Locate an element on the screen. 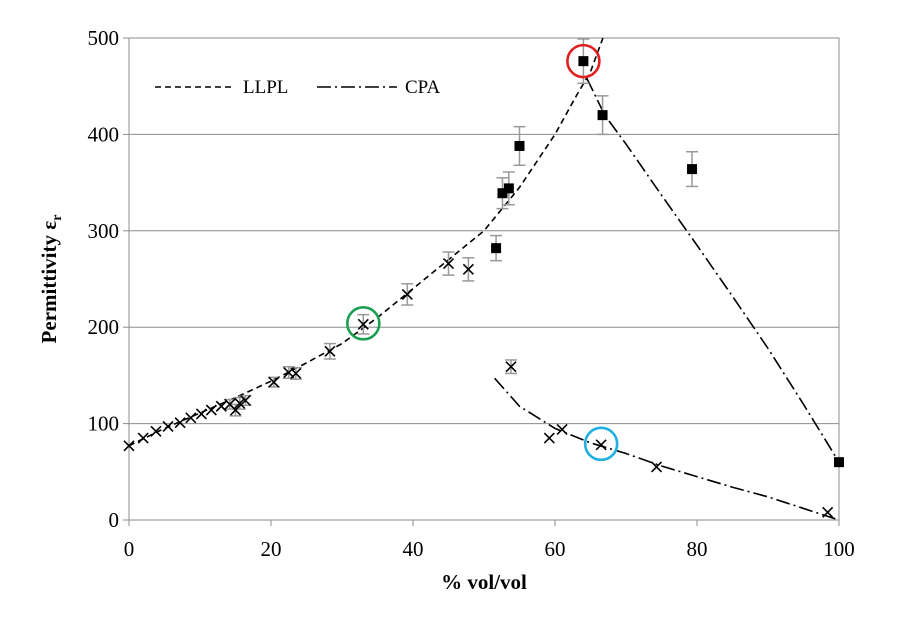 This screenshot has height=622, width=911. x-tick-label: 20 is located at coordinates (271, 549).